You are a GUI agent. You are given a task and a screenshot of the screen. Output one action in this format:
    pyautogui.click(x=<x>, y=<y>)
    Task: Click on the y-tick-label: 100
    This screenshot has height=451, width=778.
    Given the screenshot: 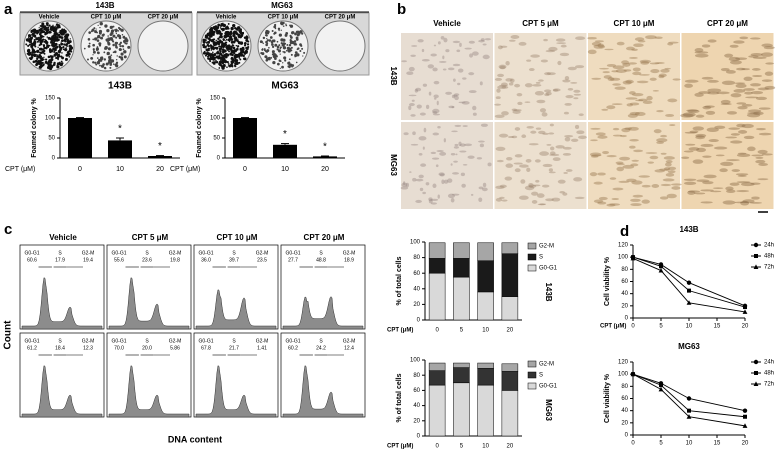 What is the action you would take?
    pyautogui.click(x=623, y=375)
    